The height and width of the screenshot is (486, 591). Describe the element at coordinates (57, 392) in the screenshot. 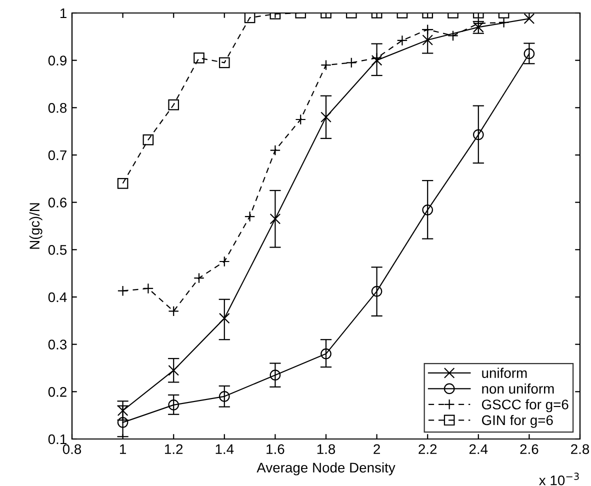

I see `y-tick-label: 0.2` at that location.